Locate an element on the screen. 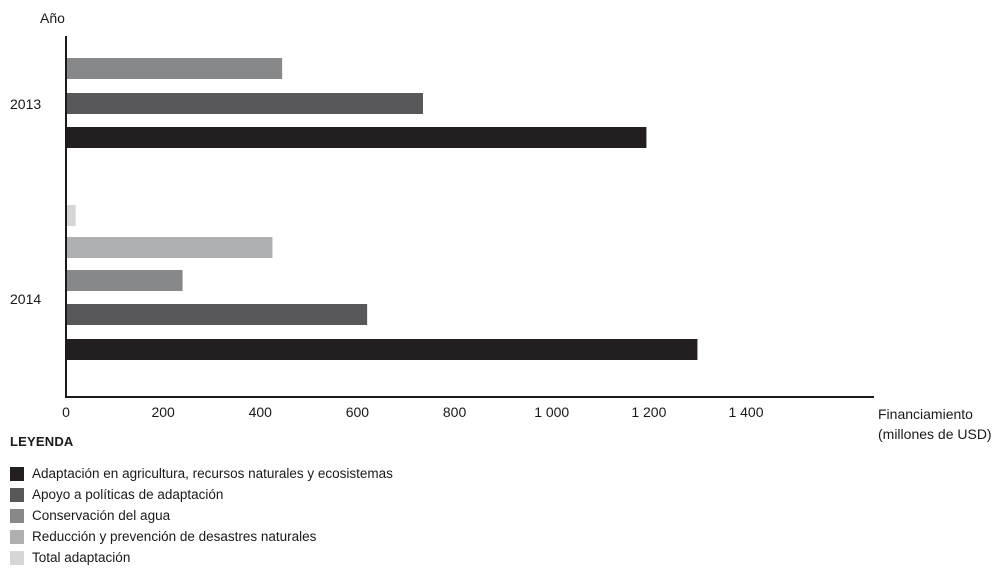 The width and height of the screenshot is (992, 572). x-axis-label-line2: (millones de USD) is located at coordinates (935, 434).